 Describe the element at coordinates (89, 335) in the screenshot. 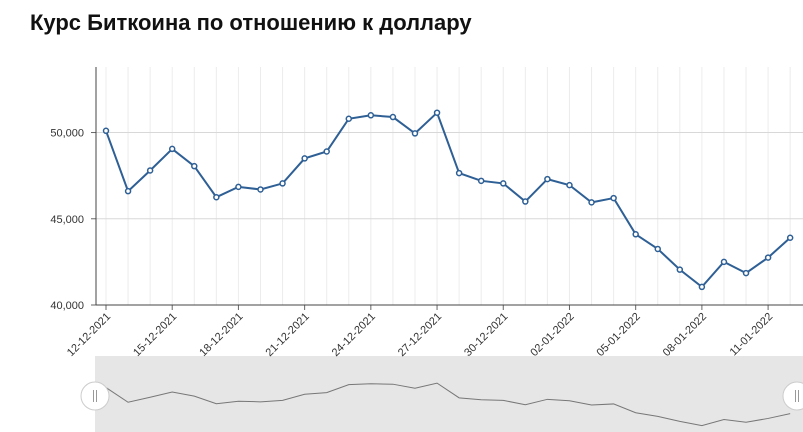

I see `x-tick-label: 12-12-2021` at that location.